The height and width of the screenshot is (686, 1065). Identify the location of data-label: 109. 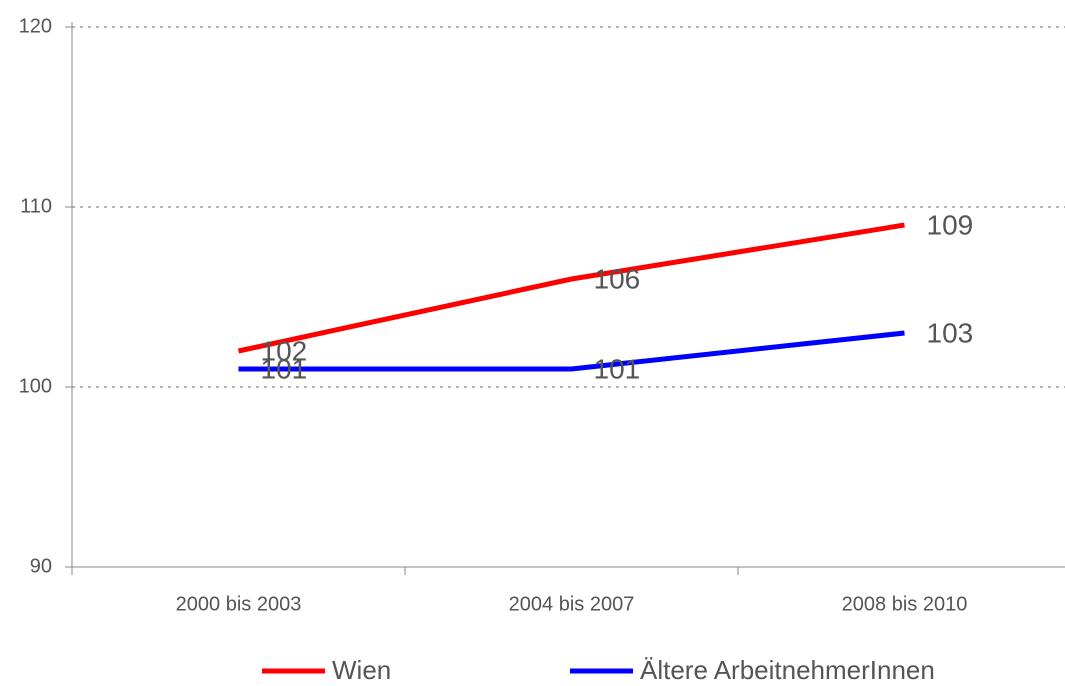
(950, 224).